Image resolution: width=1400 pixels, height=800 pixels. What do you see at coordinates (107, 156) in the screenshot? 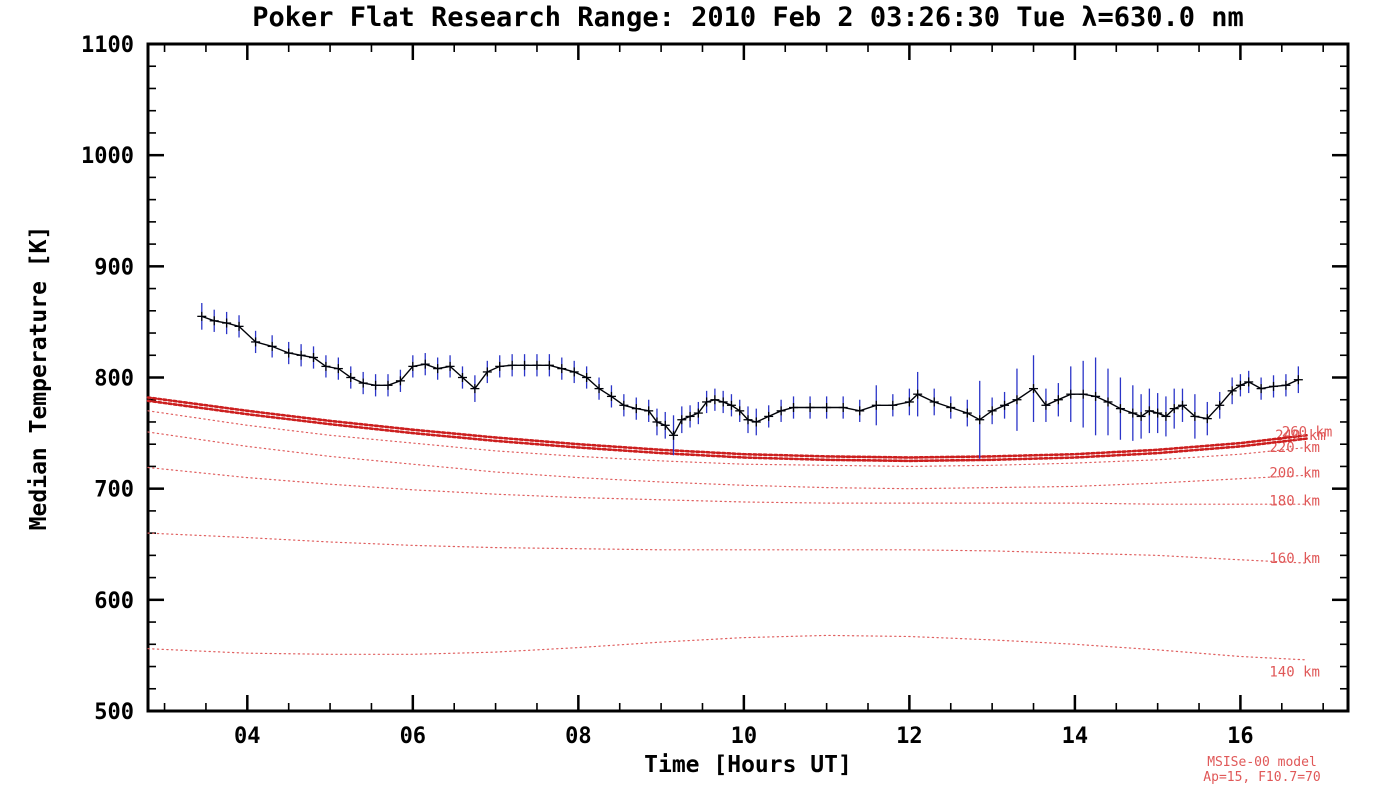
I see `y-tick-label: 1000` at bounding box center [107, 156].